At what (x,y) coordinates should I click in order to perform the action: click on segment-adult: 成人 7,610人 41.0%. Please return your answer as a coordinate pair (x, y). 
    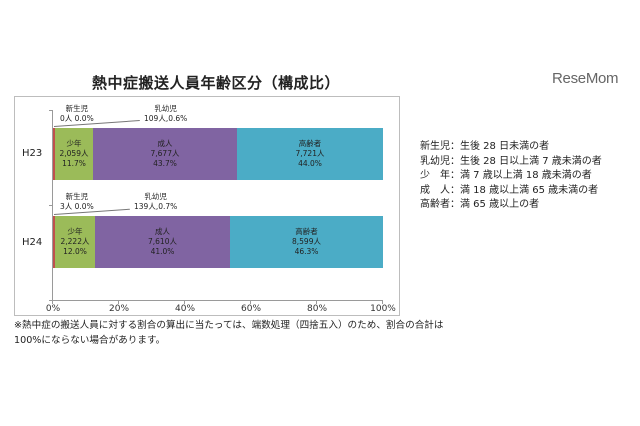
    Looking at the image, I should click on (162, 242).